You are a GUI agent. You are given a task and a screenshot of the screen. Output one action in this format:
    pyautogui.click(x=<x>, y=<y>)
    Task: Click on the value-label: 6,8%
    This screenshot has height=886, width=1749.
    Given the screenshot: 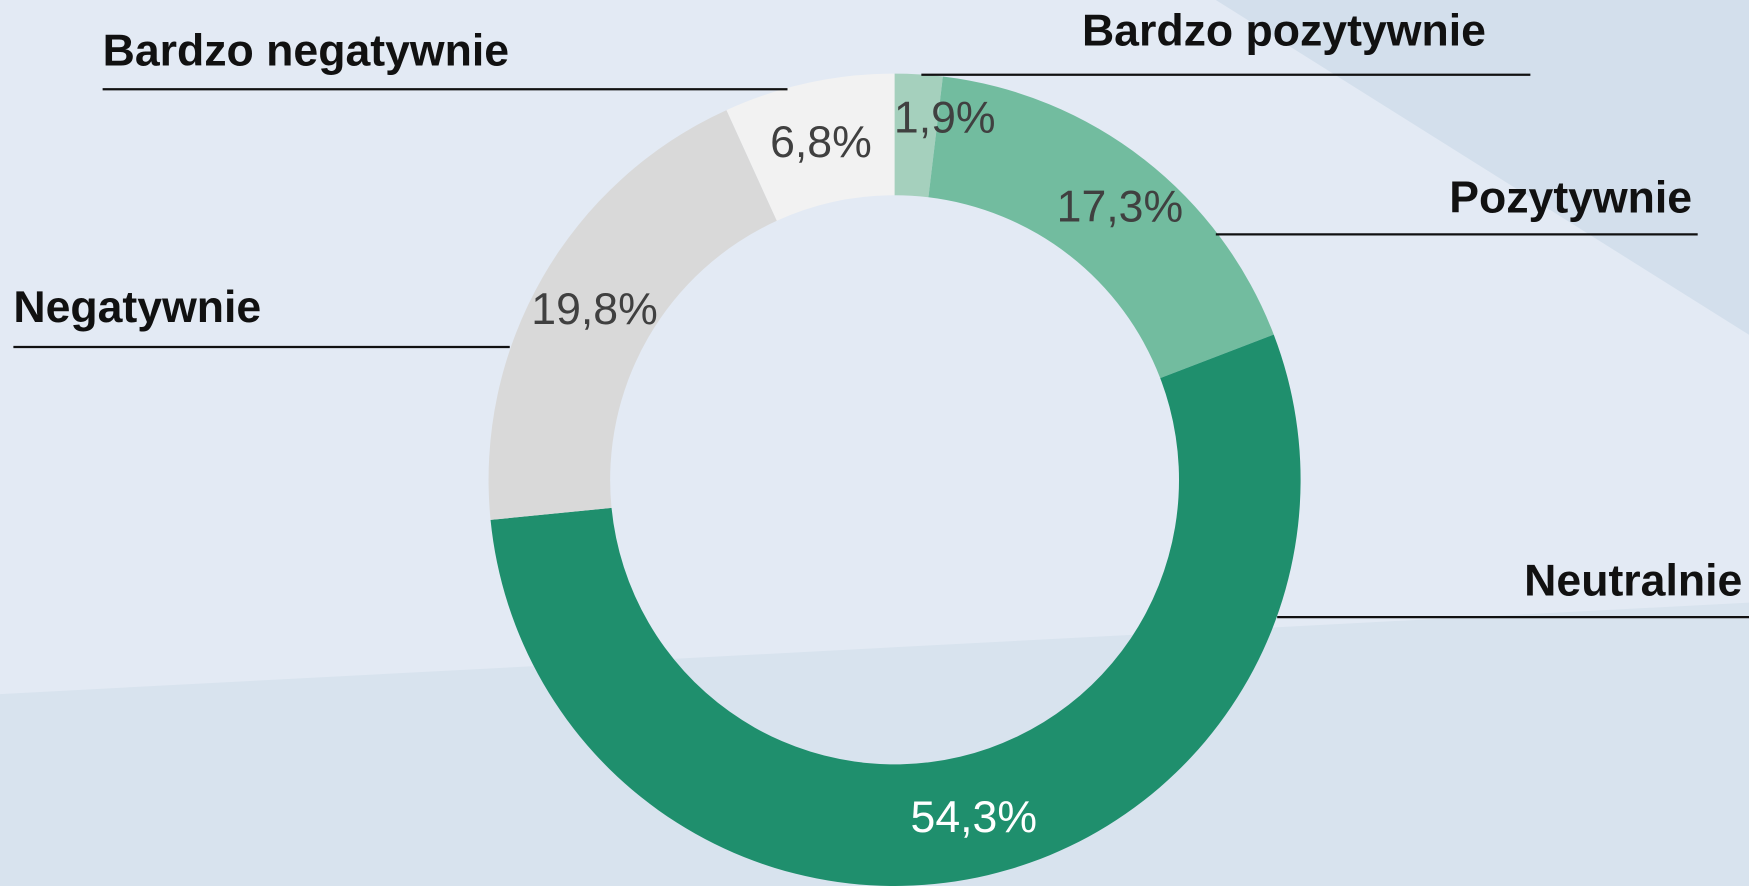 What is the action you would take?
    pyautogui.click(x=821, y=142)
    